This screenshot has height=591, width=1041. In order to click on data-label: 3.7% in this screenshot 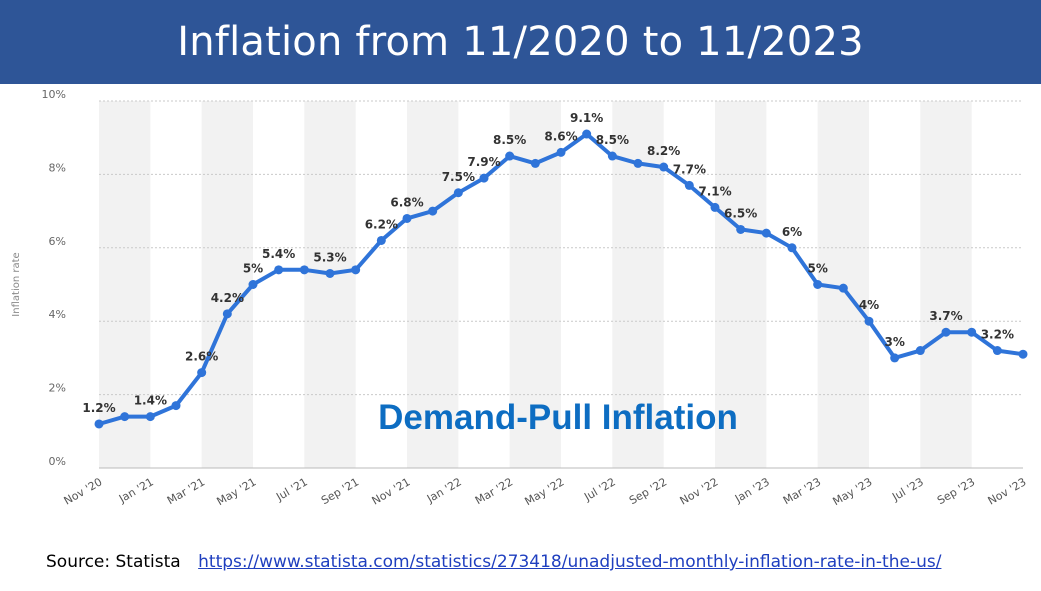, I will do `click(945, 316)`.